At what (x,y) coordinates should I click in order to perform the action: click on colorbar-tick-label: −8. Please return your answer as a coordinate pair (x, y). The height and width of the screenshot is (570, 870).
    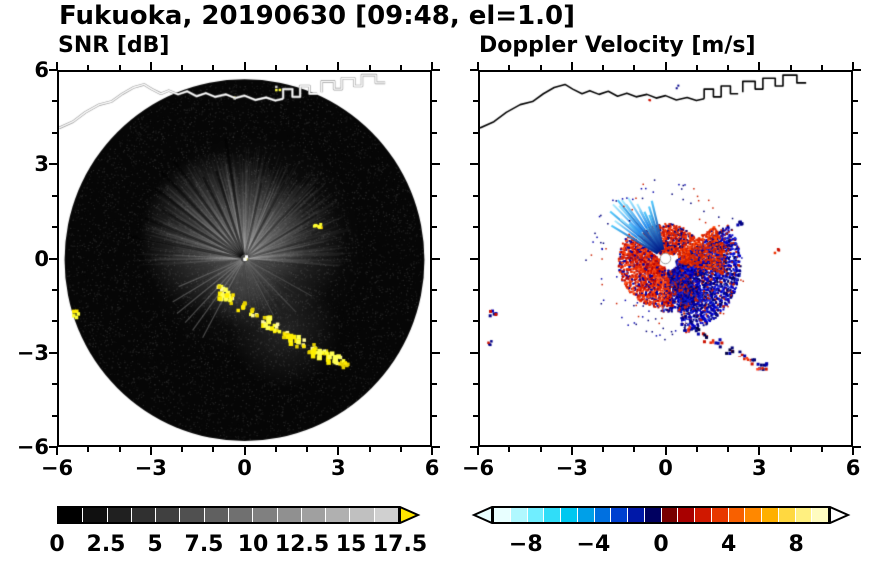
    Looking at the image, I should click on (525, 544).